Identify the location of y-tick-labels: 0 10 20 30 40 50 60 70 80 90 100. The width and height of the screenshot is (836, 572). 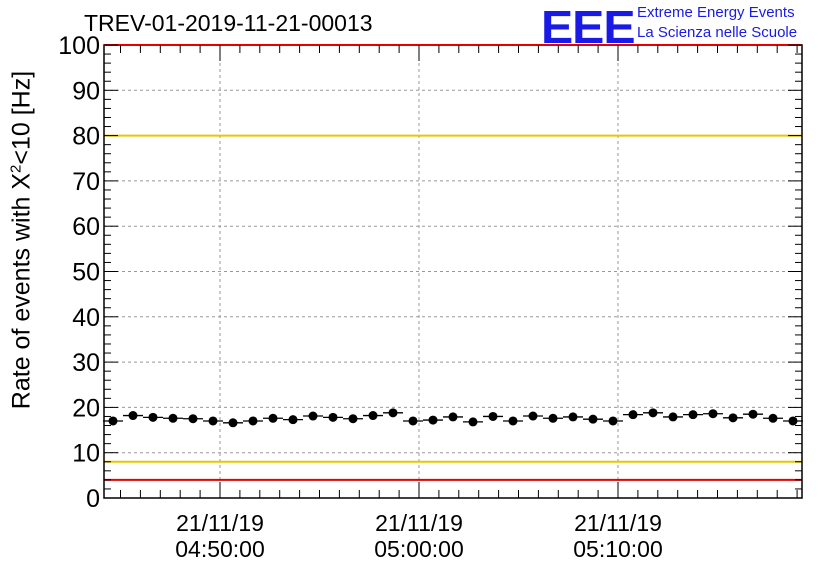
(79, 272).